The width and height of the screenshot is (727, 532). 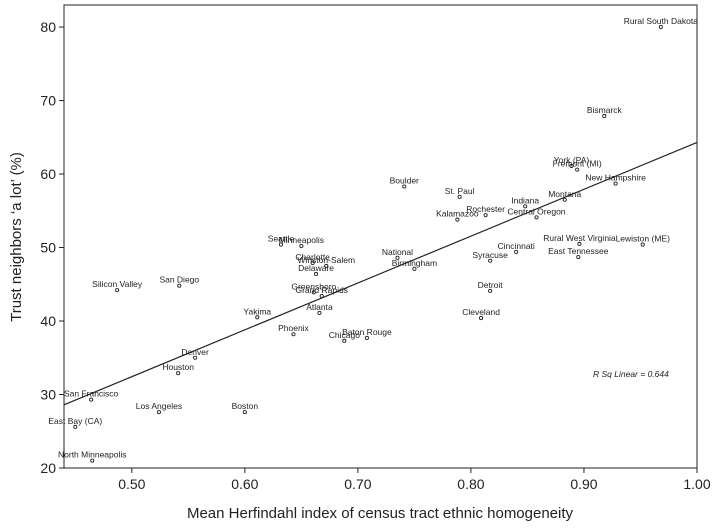 What do you see at coordinates (605, 110) in the screenshot?
I see `data-point-label: Bismarck` at bounding box center [605, 110].